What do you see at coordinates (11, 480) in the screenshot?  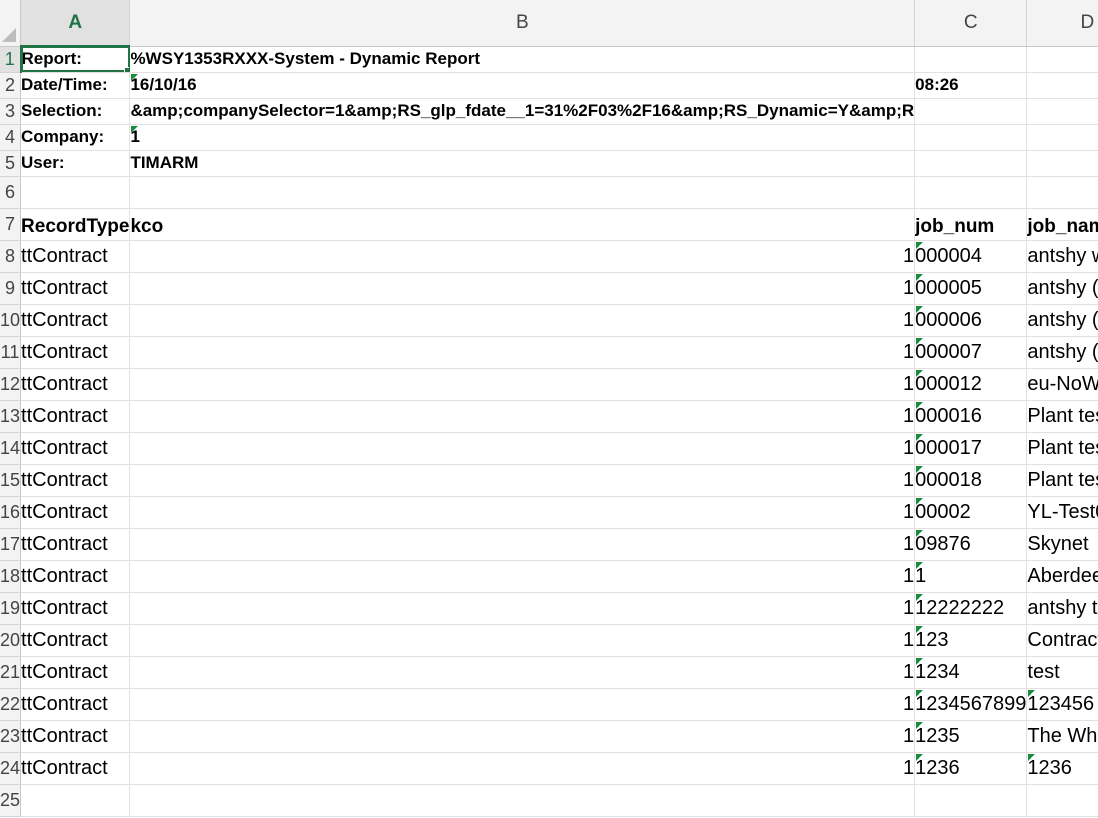 I see `row-header: 15` at bounding box center [11, 480].